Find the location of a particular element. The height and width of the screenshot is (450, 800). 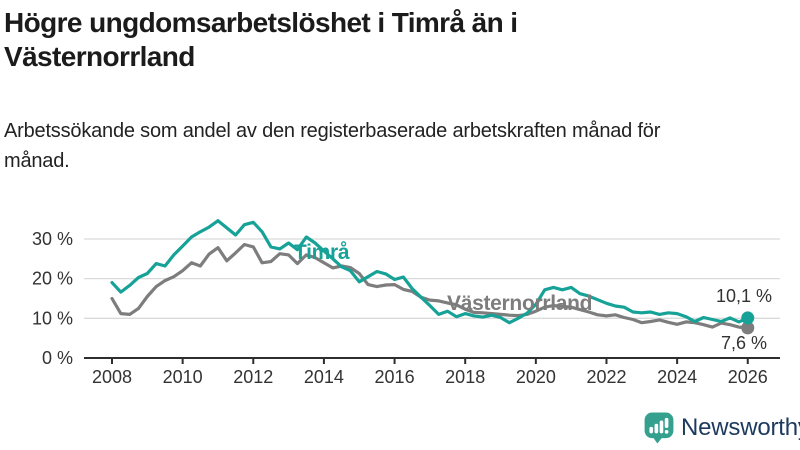

y-axis-labels: 0 % 10 % 20 % 30 % is located at coordinates (52, 298).